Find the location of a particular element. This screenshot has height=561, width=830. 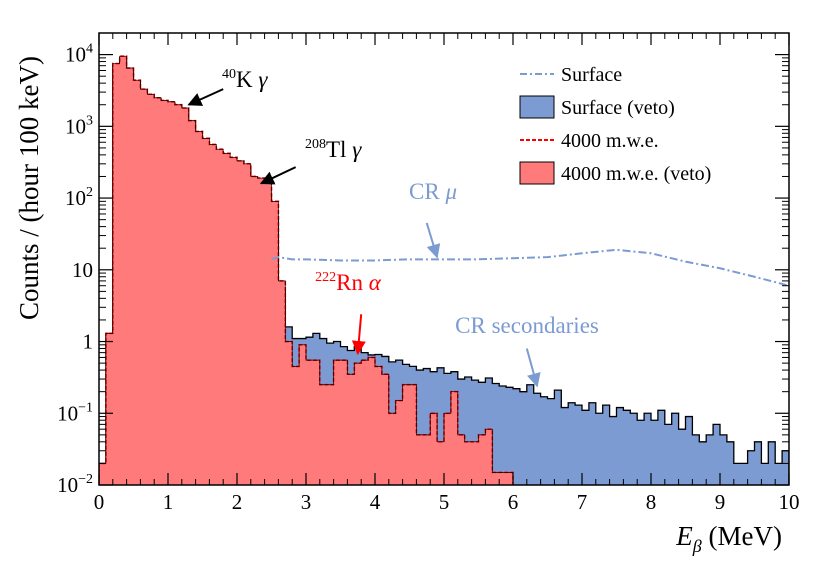

x-tick-label: 3 is located at coordinates (306, 502).